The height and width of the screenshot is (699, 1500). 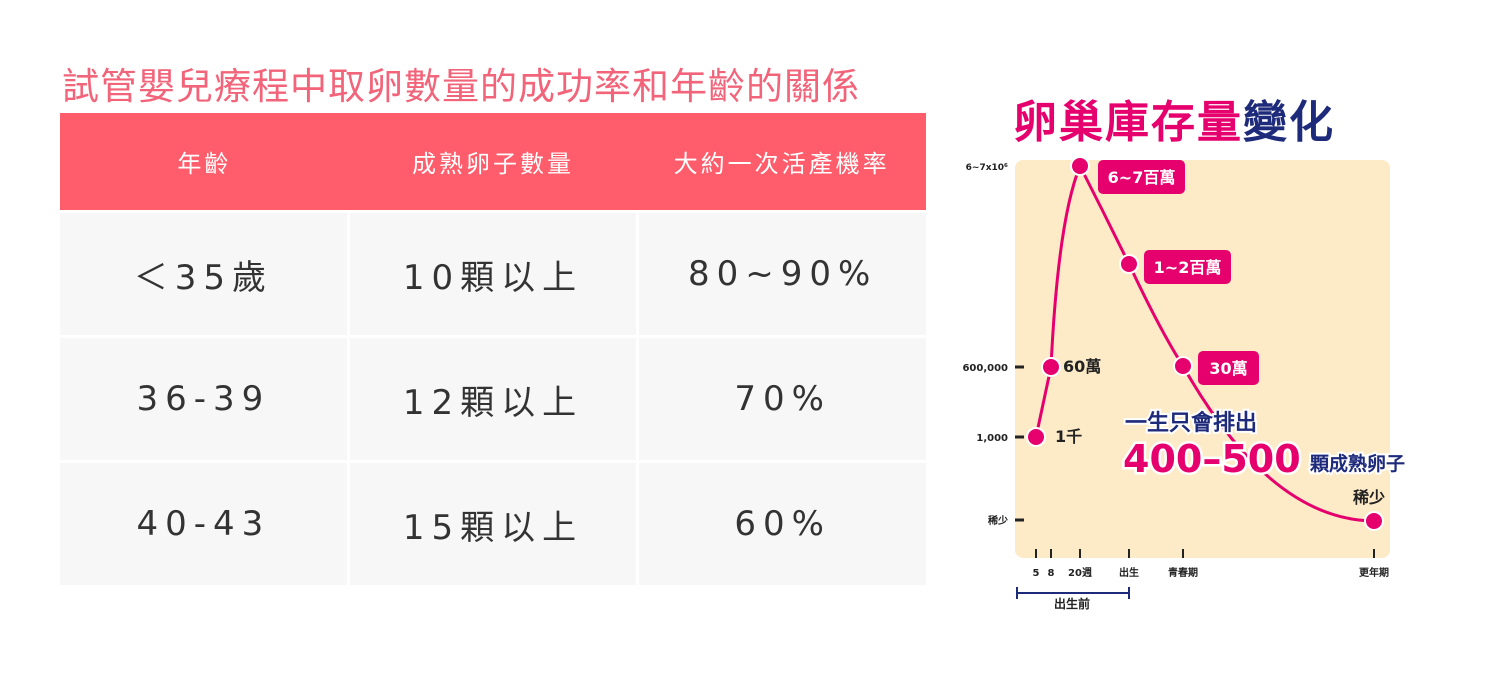 What do you see at coordinates (461, 86) in the screenshot?
I see `page-title: 試管嬰兒療程中取卵數量的成功率和年齡的關係` at bounding box center [461, 86].